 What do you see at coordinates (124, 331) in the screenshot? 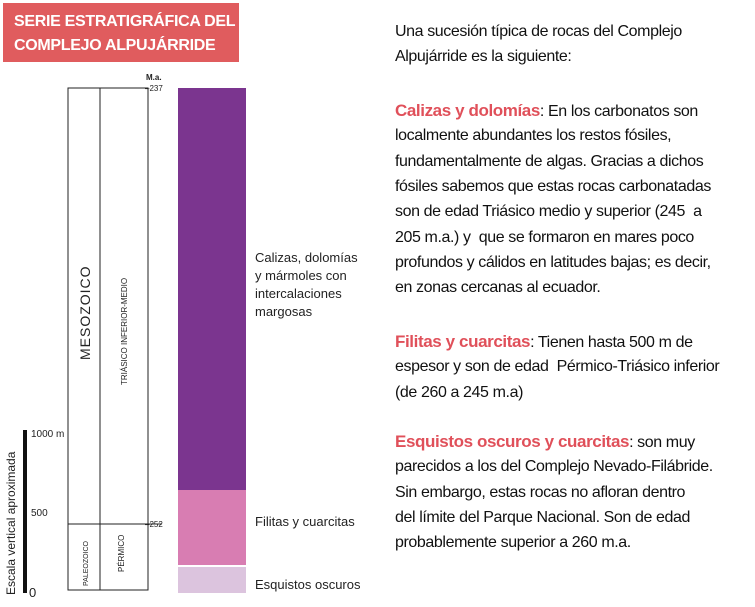
I see `period-label: TRIÁSICO INFERIOR-MEDIO` at bounding box center [124, 331].